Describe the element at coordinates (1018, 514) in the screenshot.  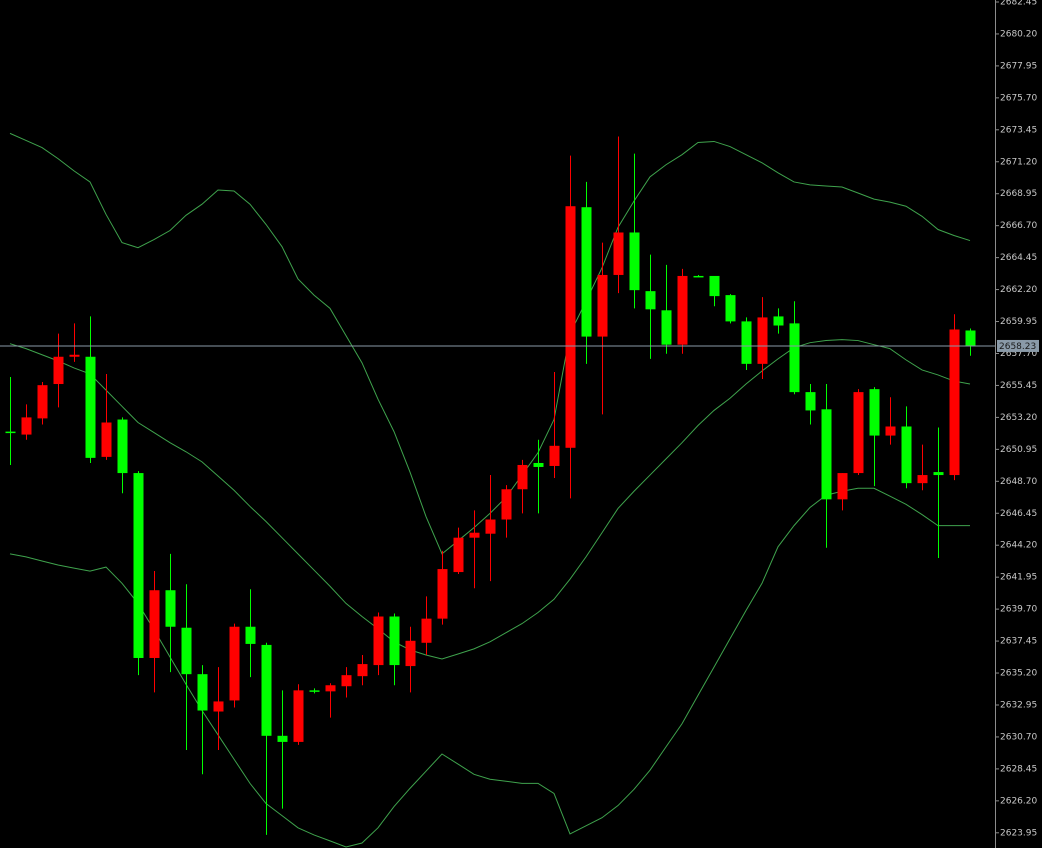
I see `y-tick-label: 2646.45` at that location.